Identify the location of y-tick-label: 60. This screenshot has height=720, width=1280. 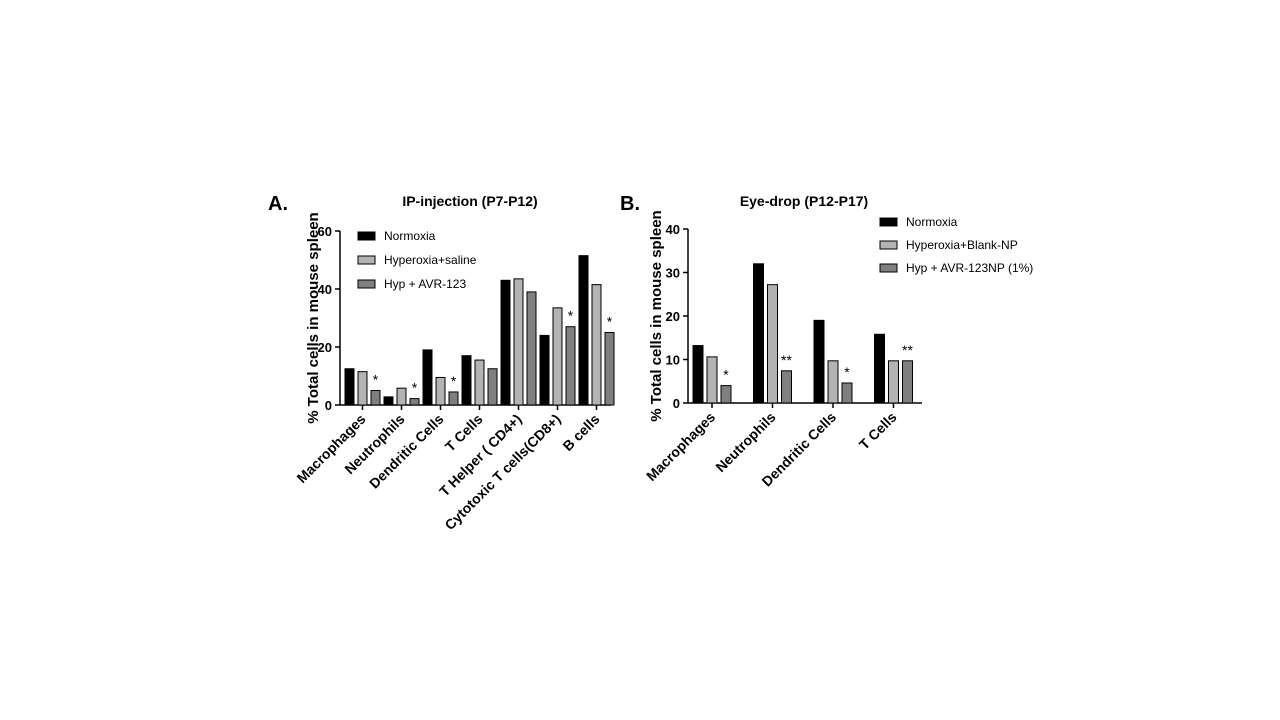
(325, 231).